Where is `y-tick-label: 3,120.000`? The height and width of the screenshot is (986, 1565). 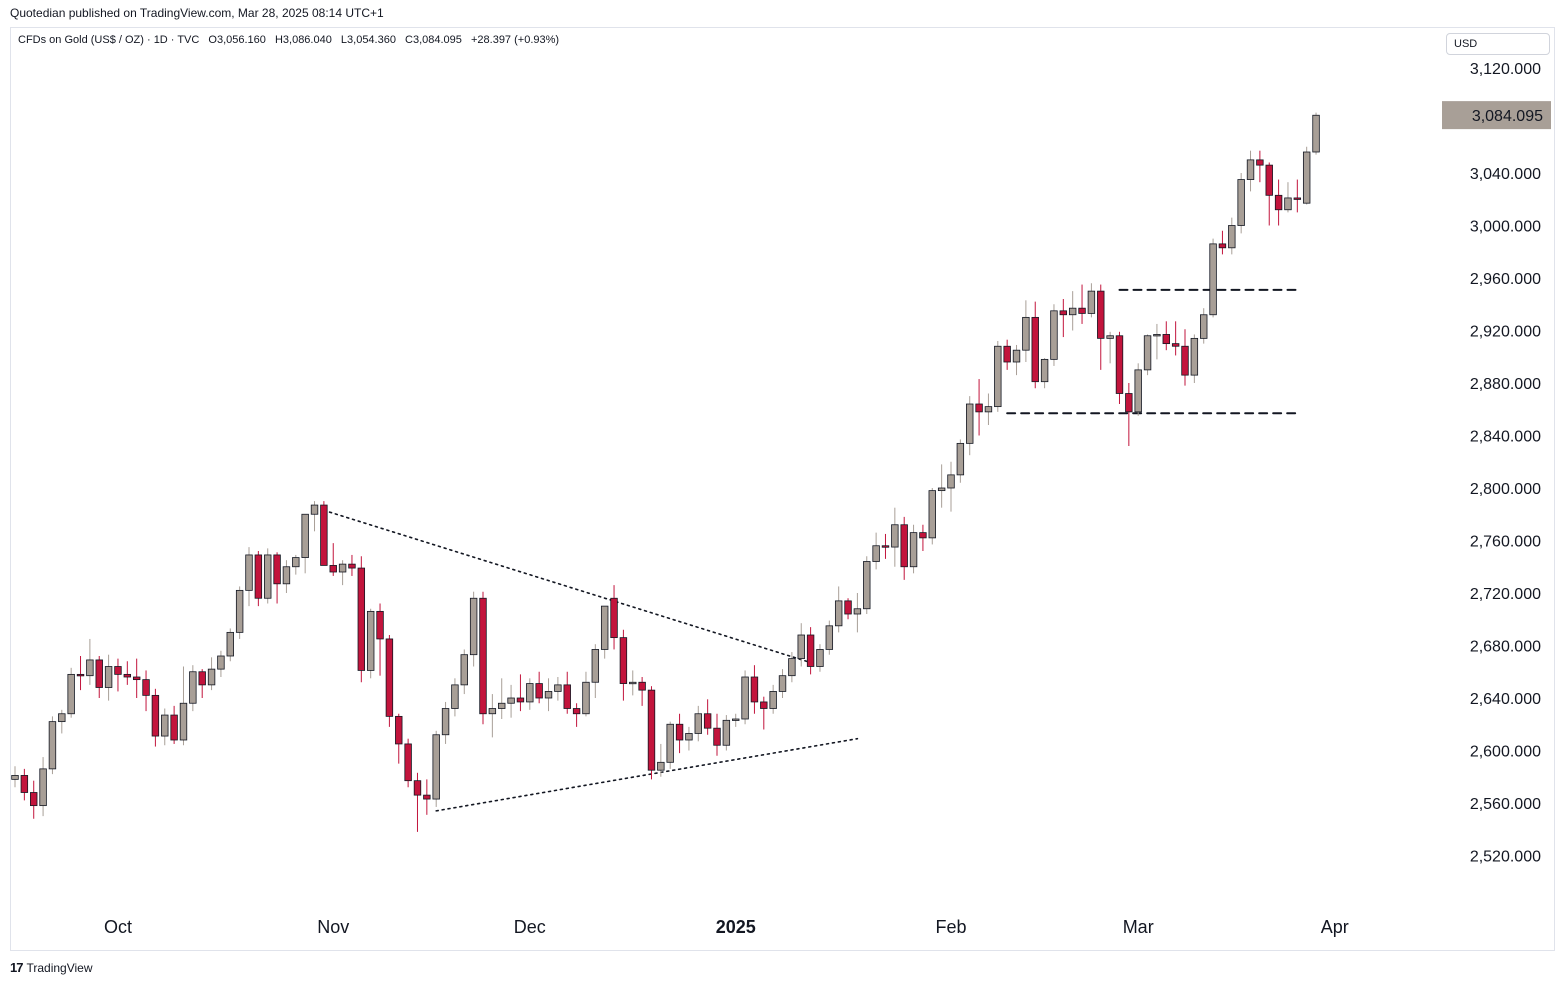
y-tick-label: 3,120.000 is located at coordinates (1505, 69).